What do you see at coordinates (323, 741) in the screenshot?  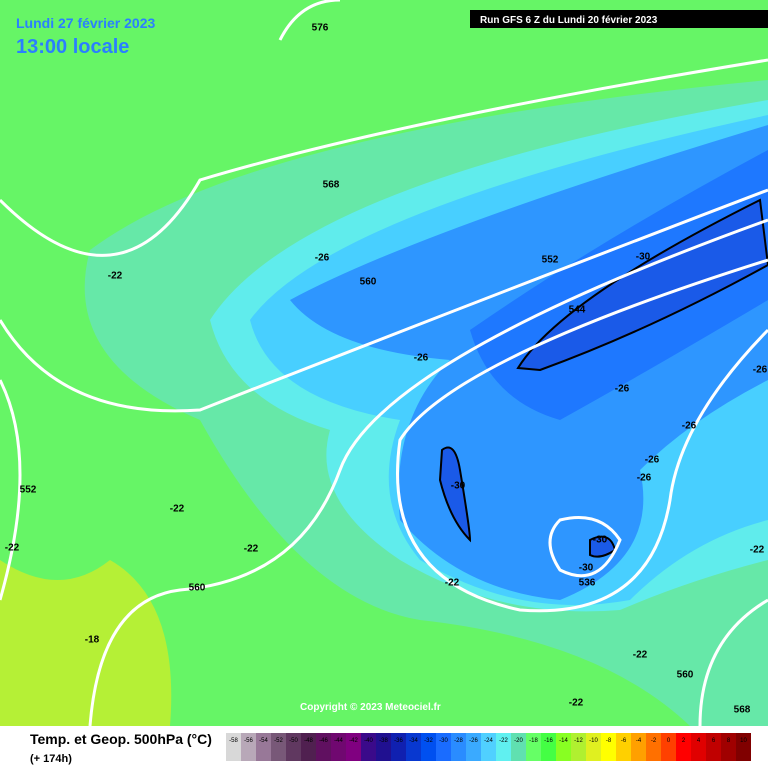 I see `swatch-label: -46` at bounding box center [323, 741].